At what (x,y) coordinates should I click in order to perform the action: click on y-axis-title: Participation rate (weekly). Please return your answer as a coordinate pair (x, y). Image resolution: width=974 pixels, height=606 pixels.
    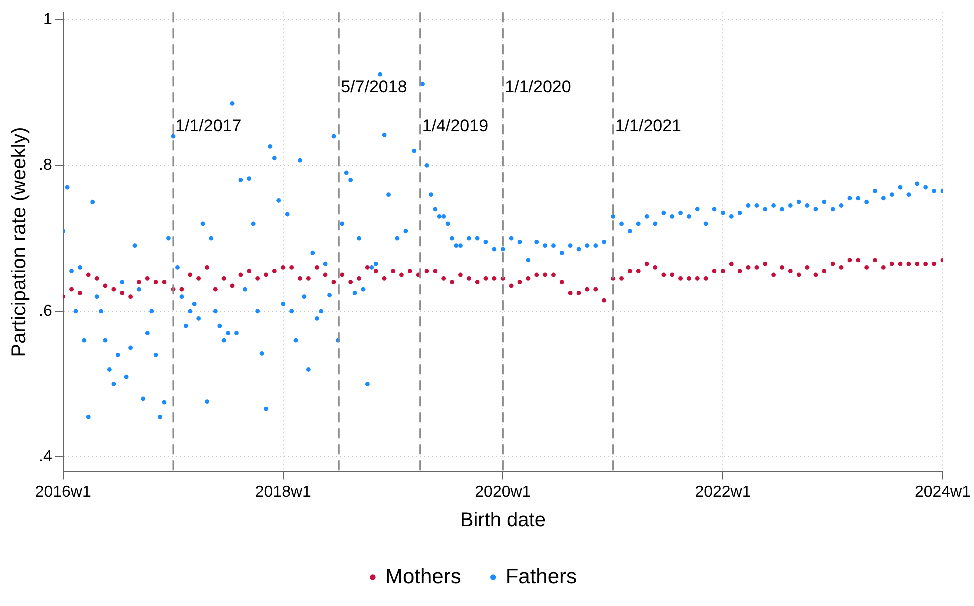
    Looking at the image, I should click on (19, 242).